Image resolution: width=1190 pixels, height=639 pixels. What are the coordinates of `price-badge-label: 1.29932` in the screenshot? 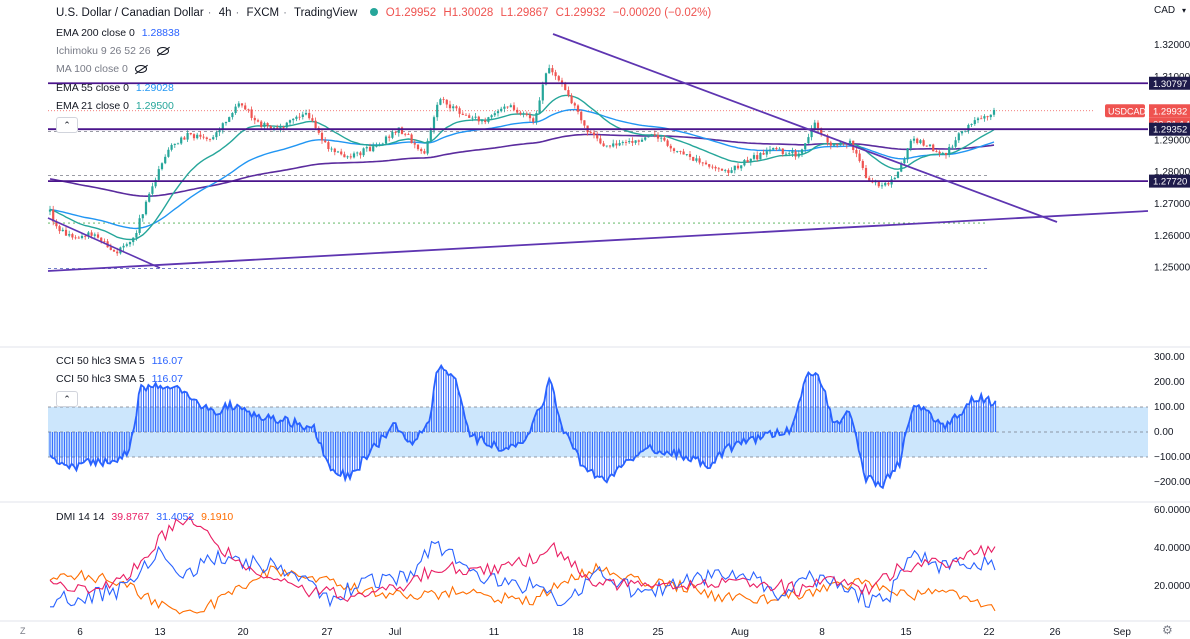 It's located at (1170, 111).